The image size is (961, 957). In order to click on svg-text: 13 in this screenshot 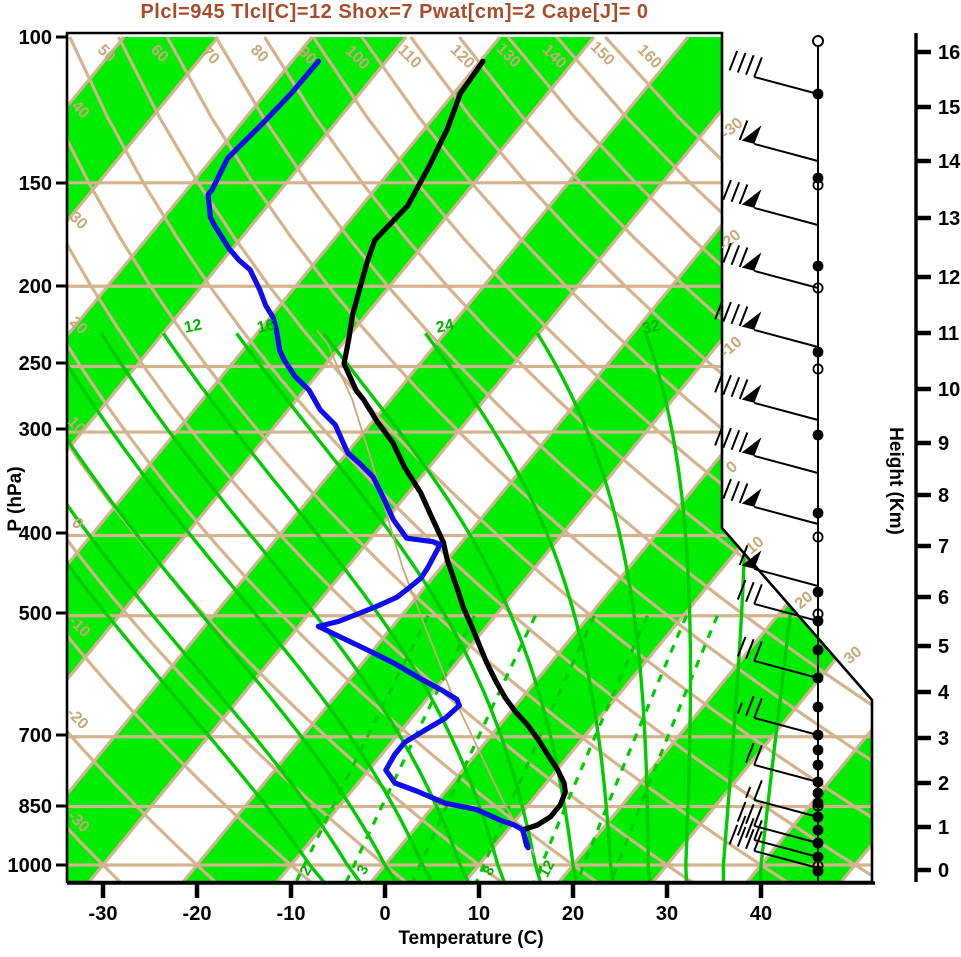, I will do `click(949, 219)`.